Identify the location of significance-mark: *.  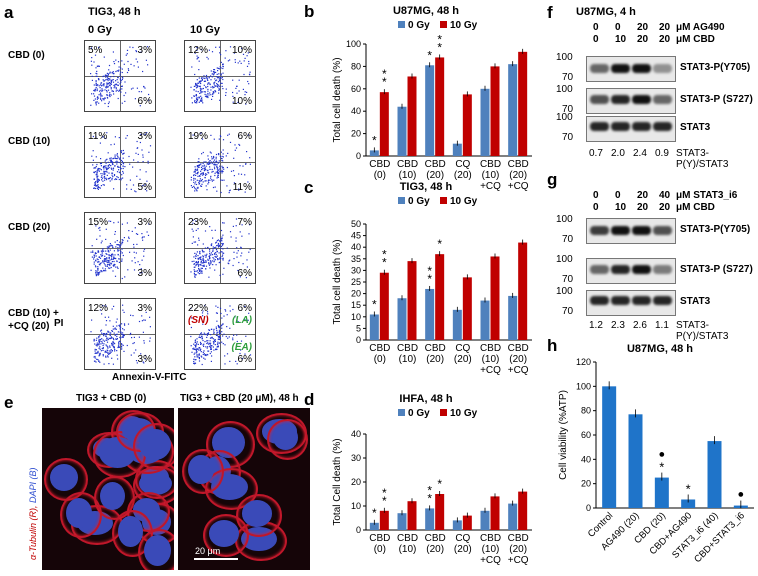
(384, 74).